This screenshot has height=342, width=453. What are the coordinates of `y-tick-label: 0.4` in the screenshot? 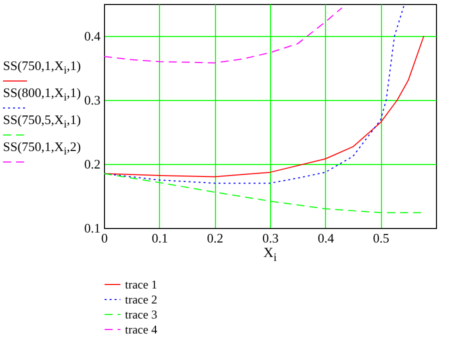 It's located at (92, 36).